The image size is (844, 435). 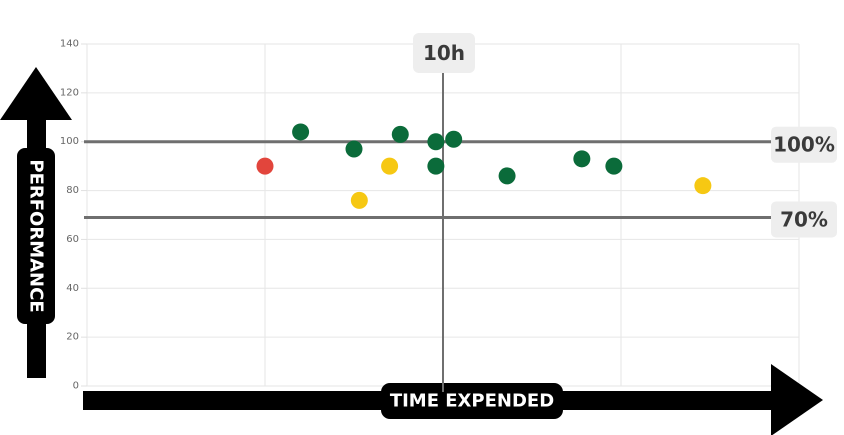 What do you see at coordinates (73, 215) in the screenshot?
I see `y-axis-ticks: 0 20 40 60 80 100 120 140` at bounding box center [73, 215].